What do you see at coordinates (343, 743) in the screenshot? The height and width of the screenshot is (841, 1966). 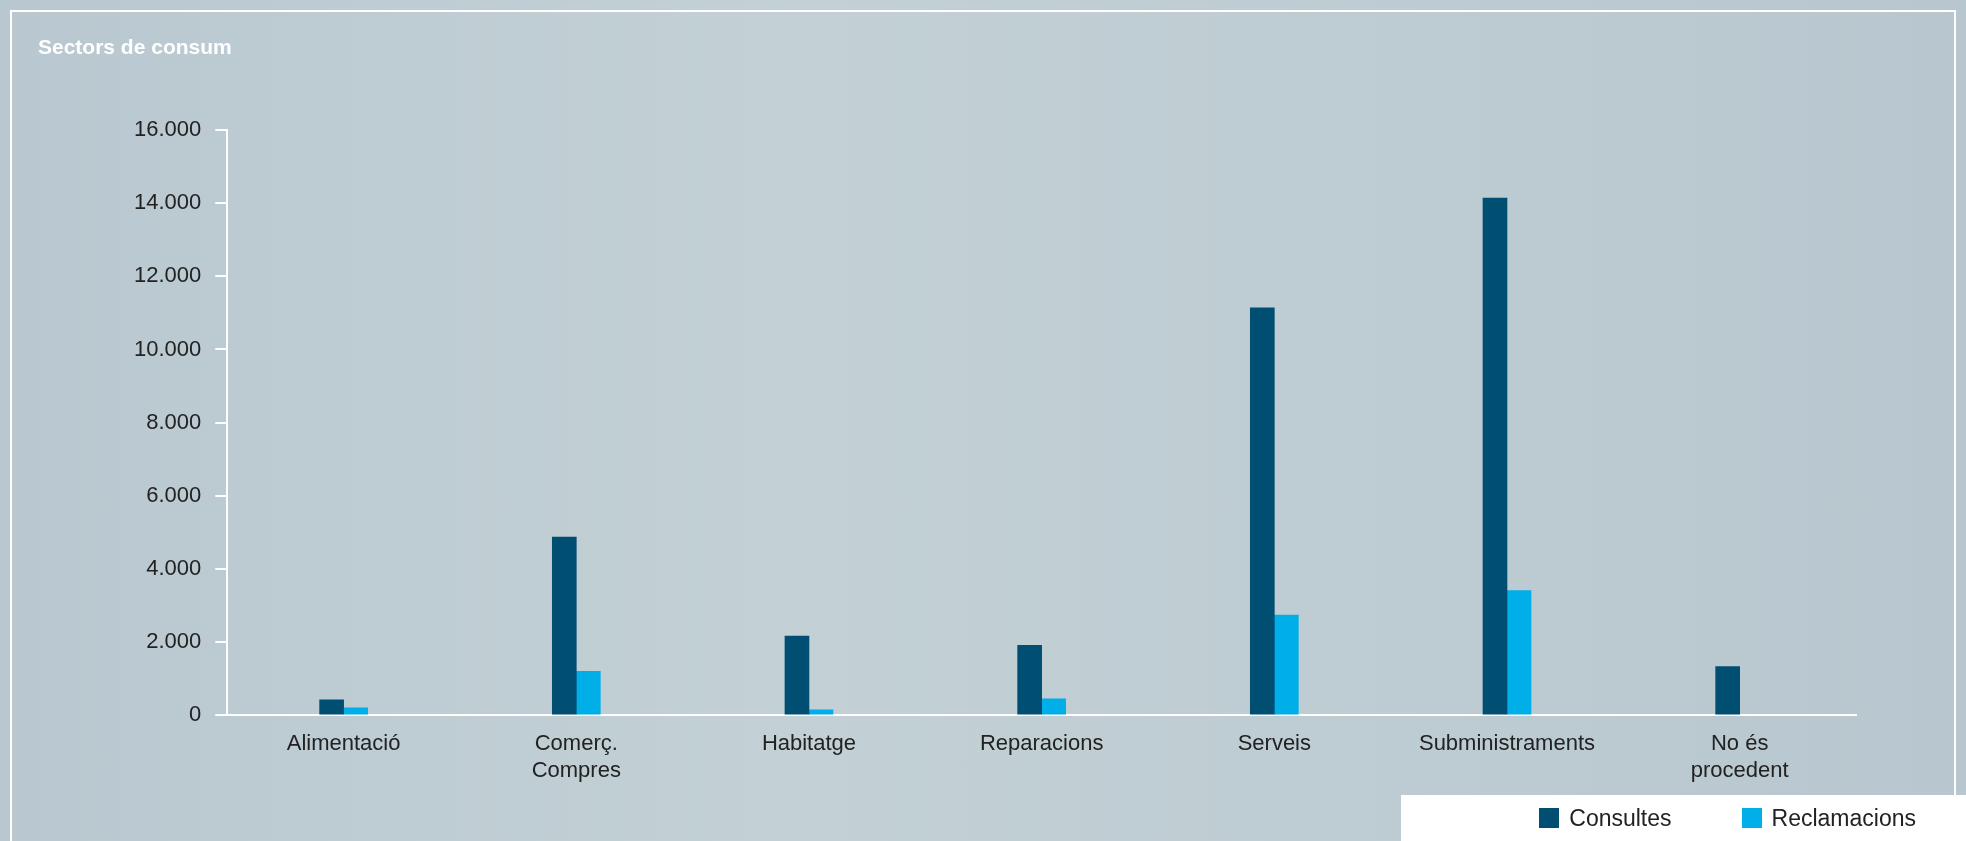 I see `x-tick-label: Alimentació` at bounding box center [343, 743].